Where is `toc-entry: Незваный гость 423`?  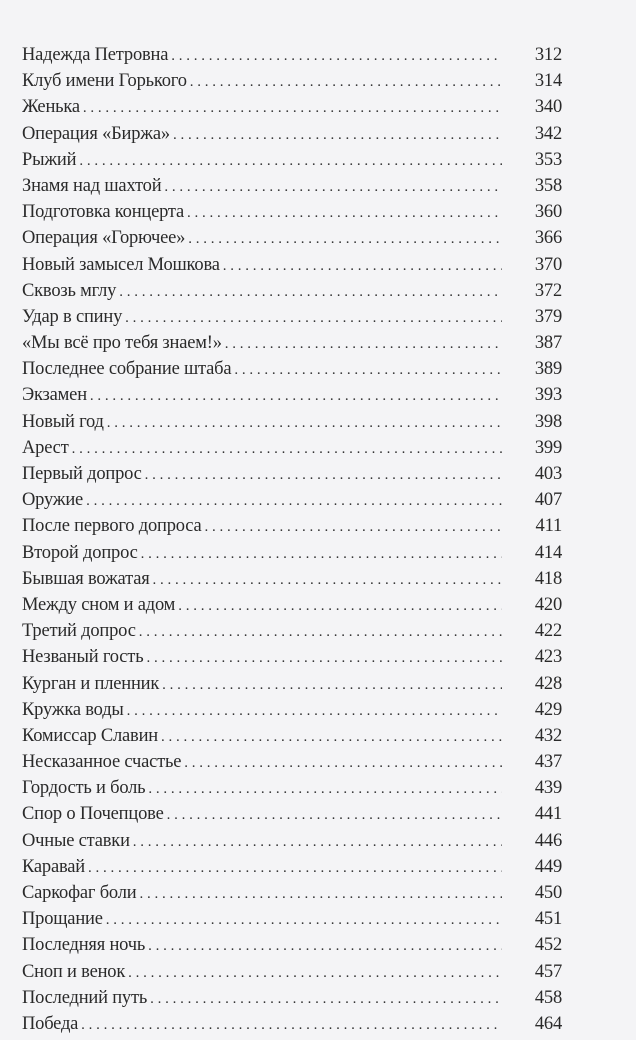
toc-entry: Незваный гость 423 is located at coordinates (292, 660).